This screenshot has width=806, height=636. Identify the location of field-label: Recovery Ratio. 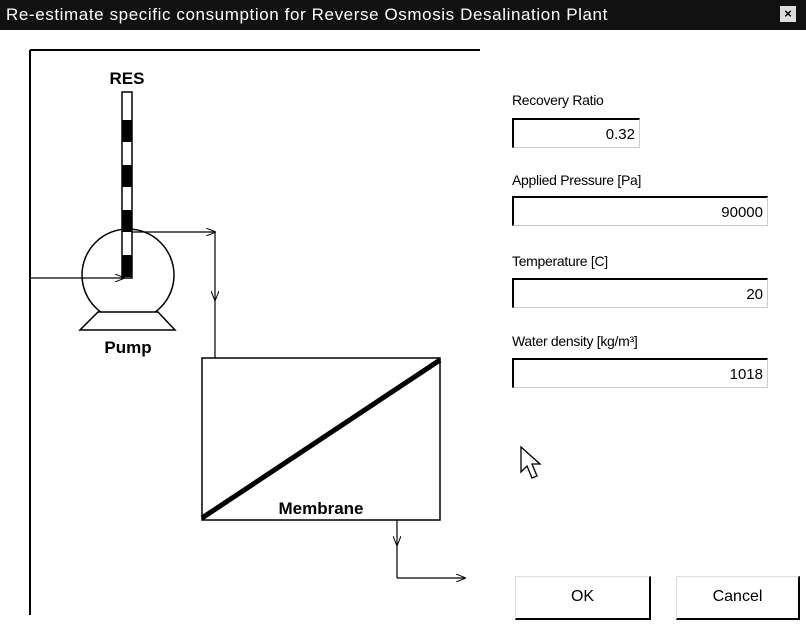
(558, 100).